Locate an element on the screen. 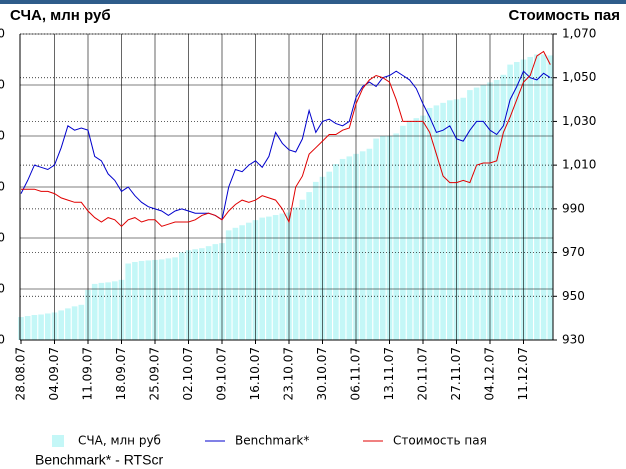 The width and height of the screenshot is (626, 469). y2-tick-label: 1,070 is located at coordinates (579, 34).